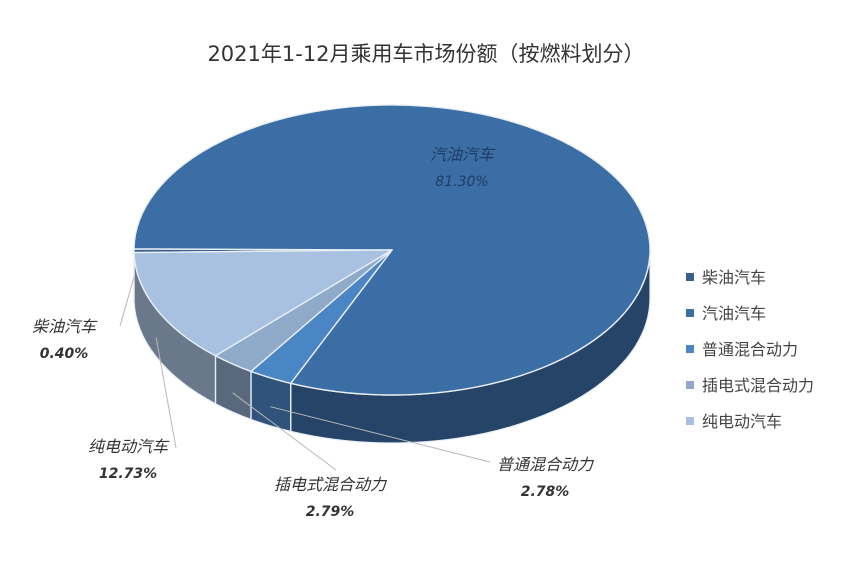 Image resolution: width=852 pixels, height=573 pixels. What do you see at coordinates (742, 421) in the screenshot?
I see `legend-label-5: 纯电动汽车` at bounding box center [742, 421].